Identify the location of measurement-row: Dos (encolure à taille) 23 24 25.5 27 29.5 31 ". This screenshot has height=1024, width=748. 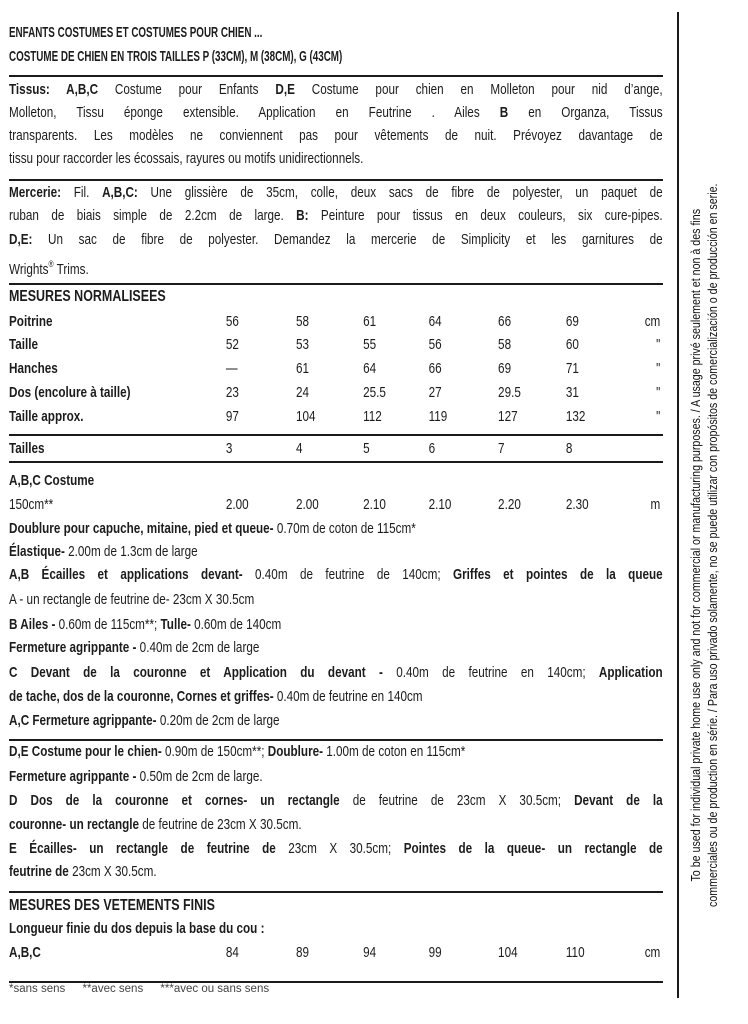
(336, 393).